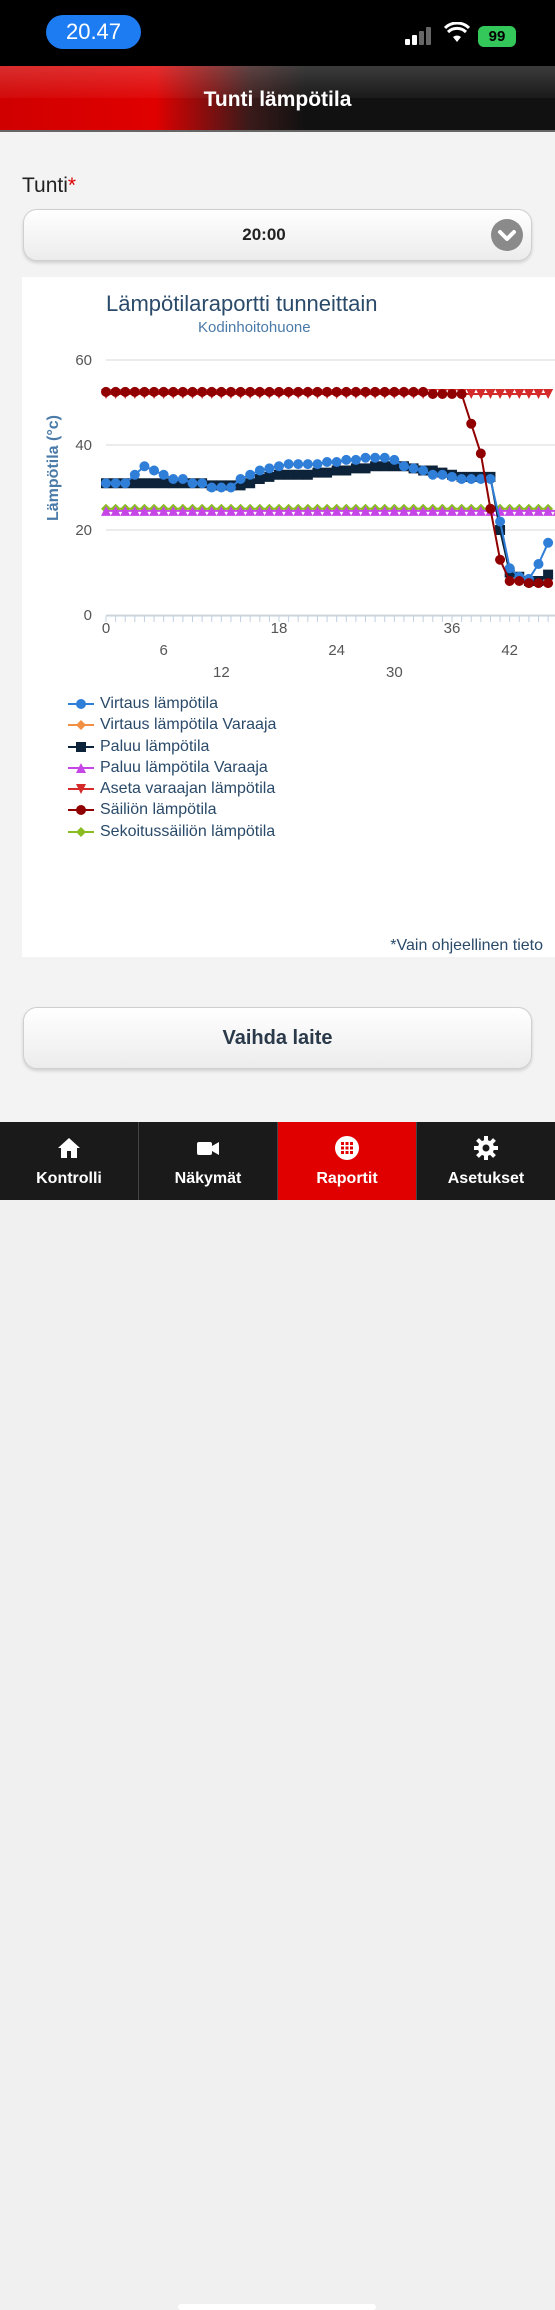 The width and height of the screenshot is (555, 2310). Describe the element at coordinates (49, 186) in the screenshot. I see `hour-label: Tunti*` at that location.